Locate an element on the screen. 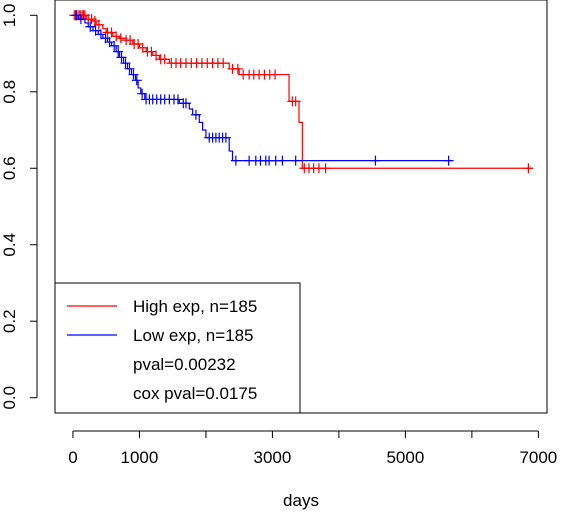 The width and height of the screenshot is (563, 519). y-tick-label: 0.2 is located at coordinates (9, 321).